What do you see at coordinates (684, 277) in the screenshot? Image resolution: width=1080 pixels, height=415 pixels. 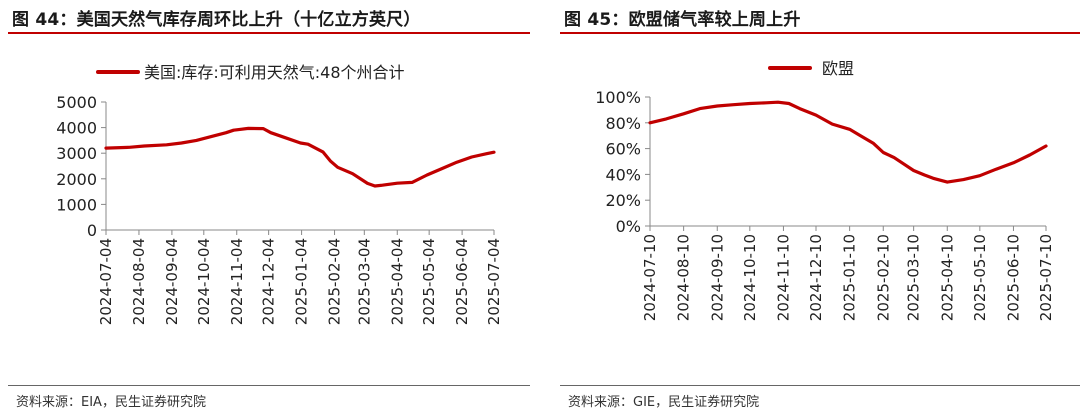 I see `x-tick-label: 2024-08-10` at bounding box center [684, 277].